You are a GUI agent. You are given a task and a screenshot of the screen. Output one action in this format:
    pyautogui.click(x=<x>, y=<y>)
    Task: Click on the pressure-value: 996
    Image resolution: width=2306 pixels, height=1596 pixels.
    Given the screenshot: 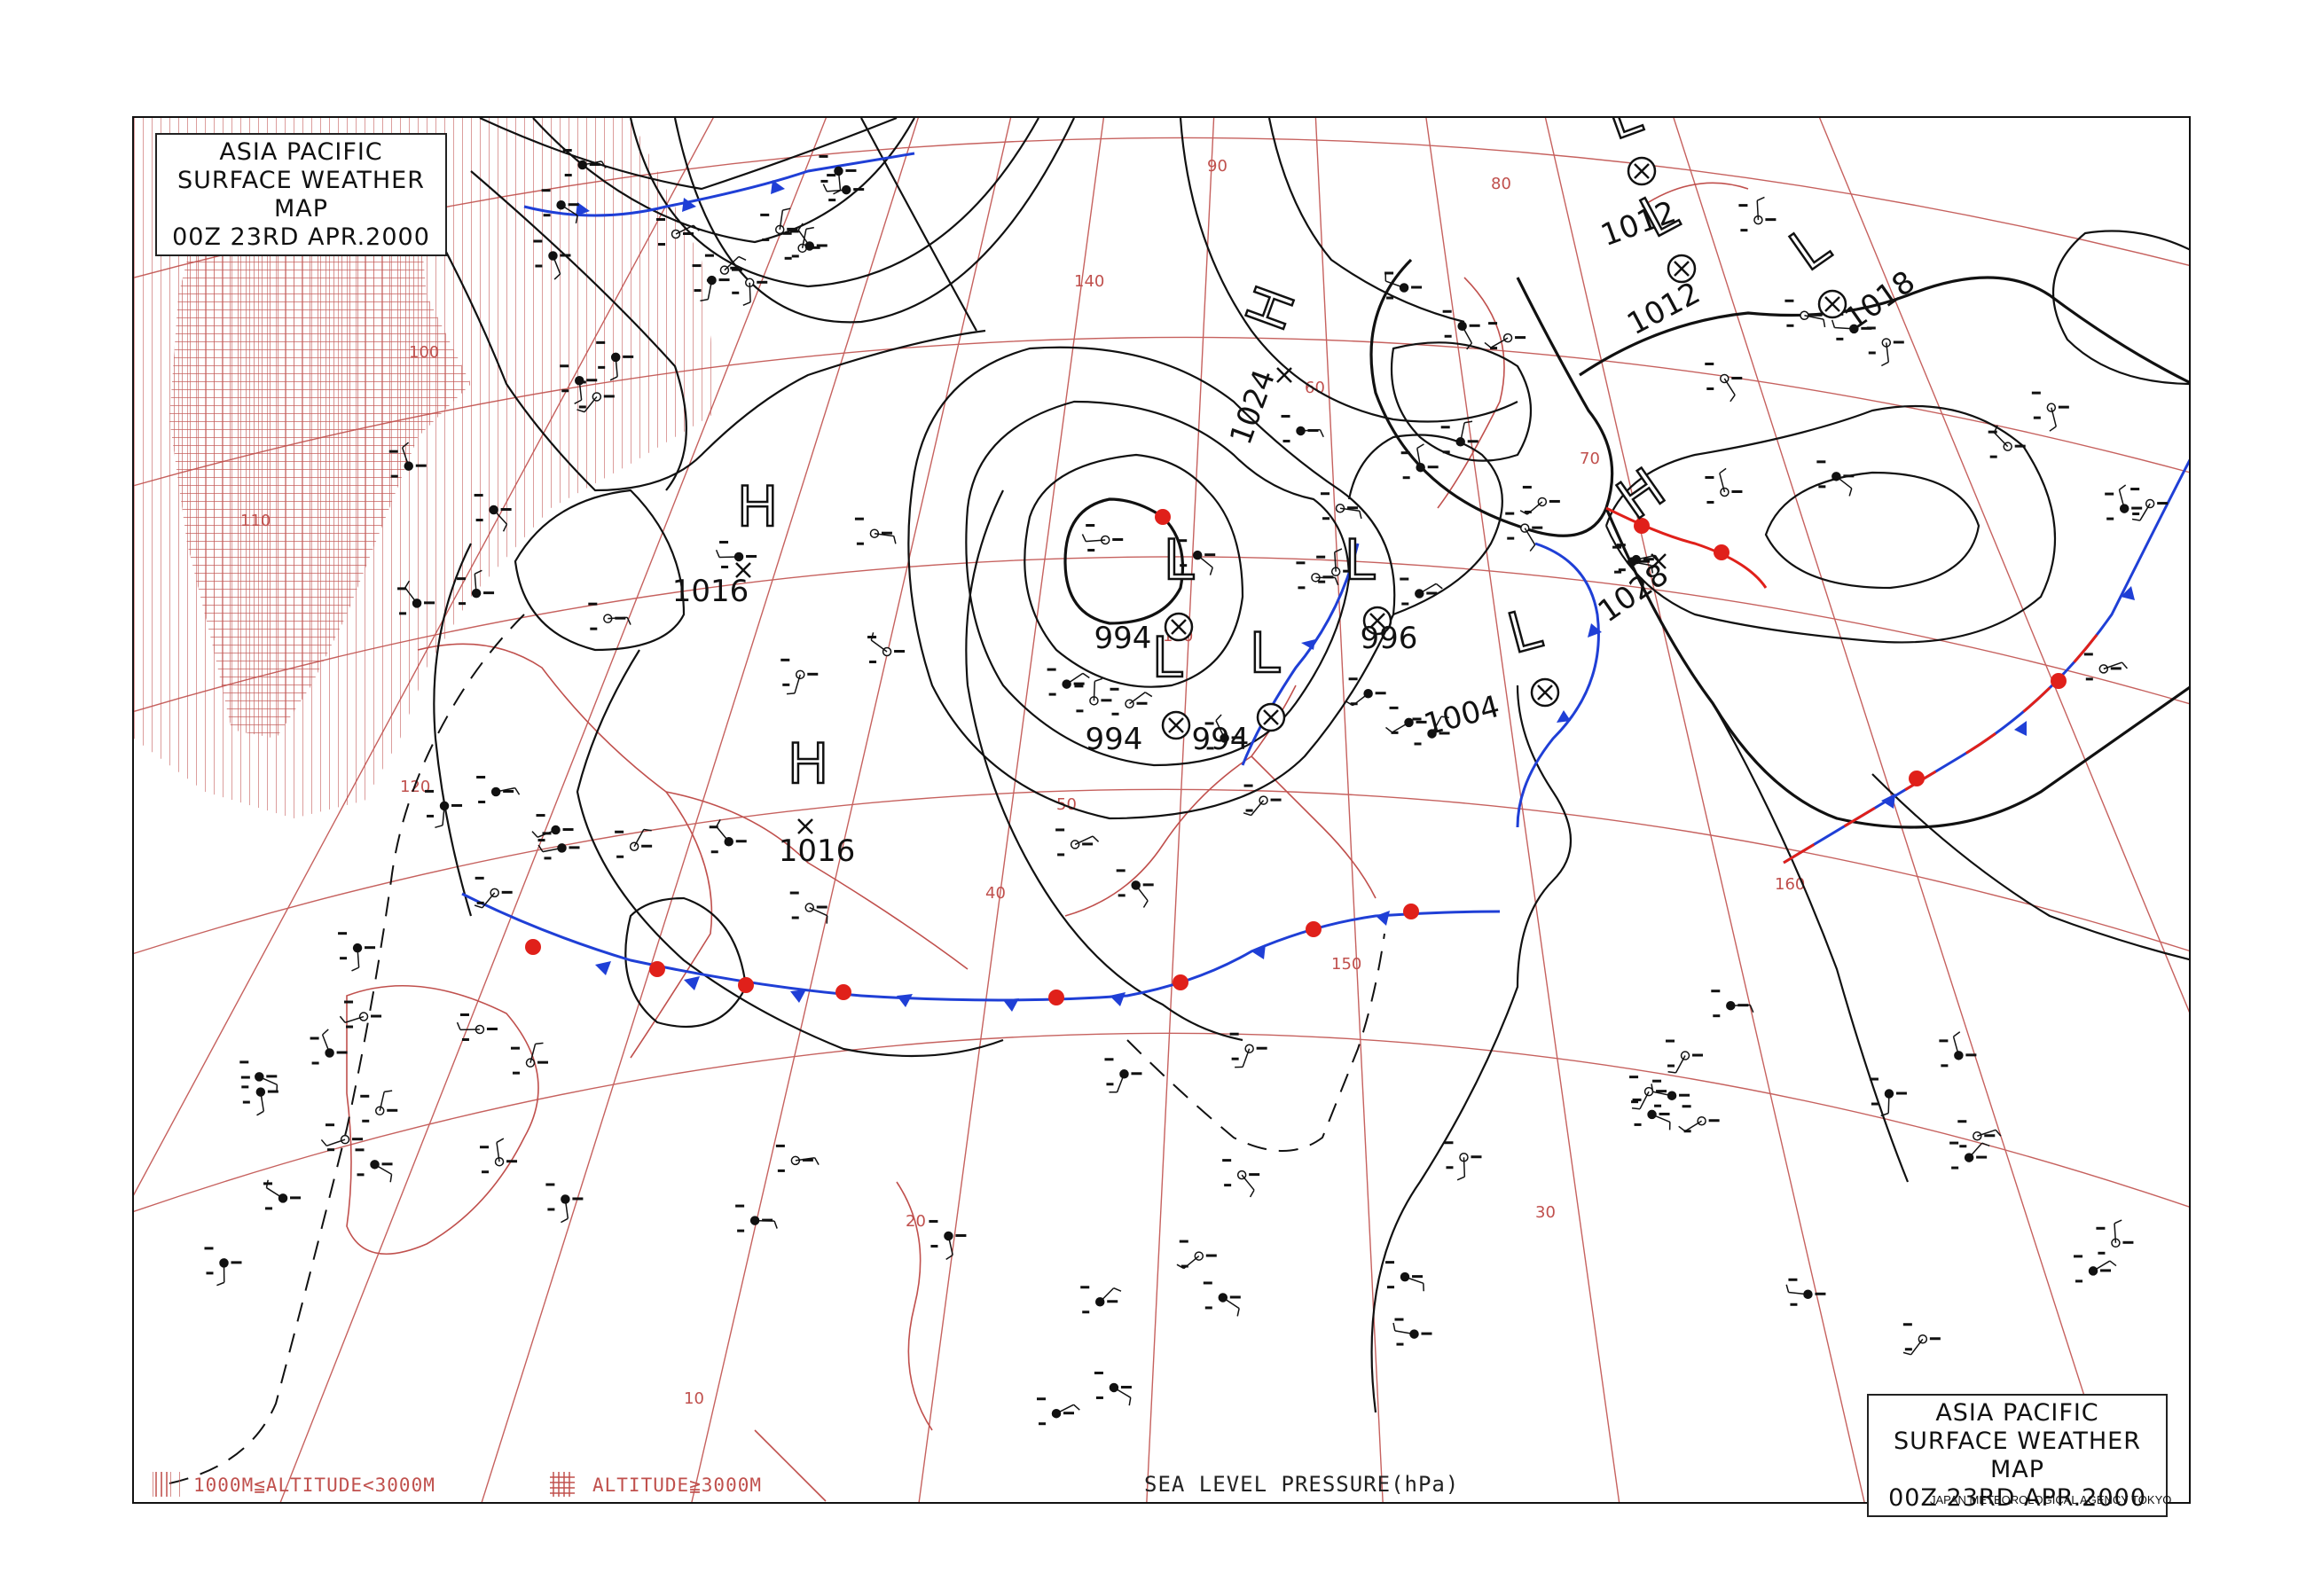 What is the action you would take?
    pyautogui.click(x=1389, y=639)
    